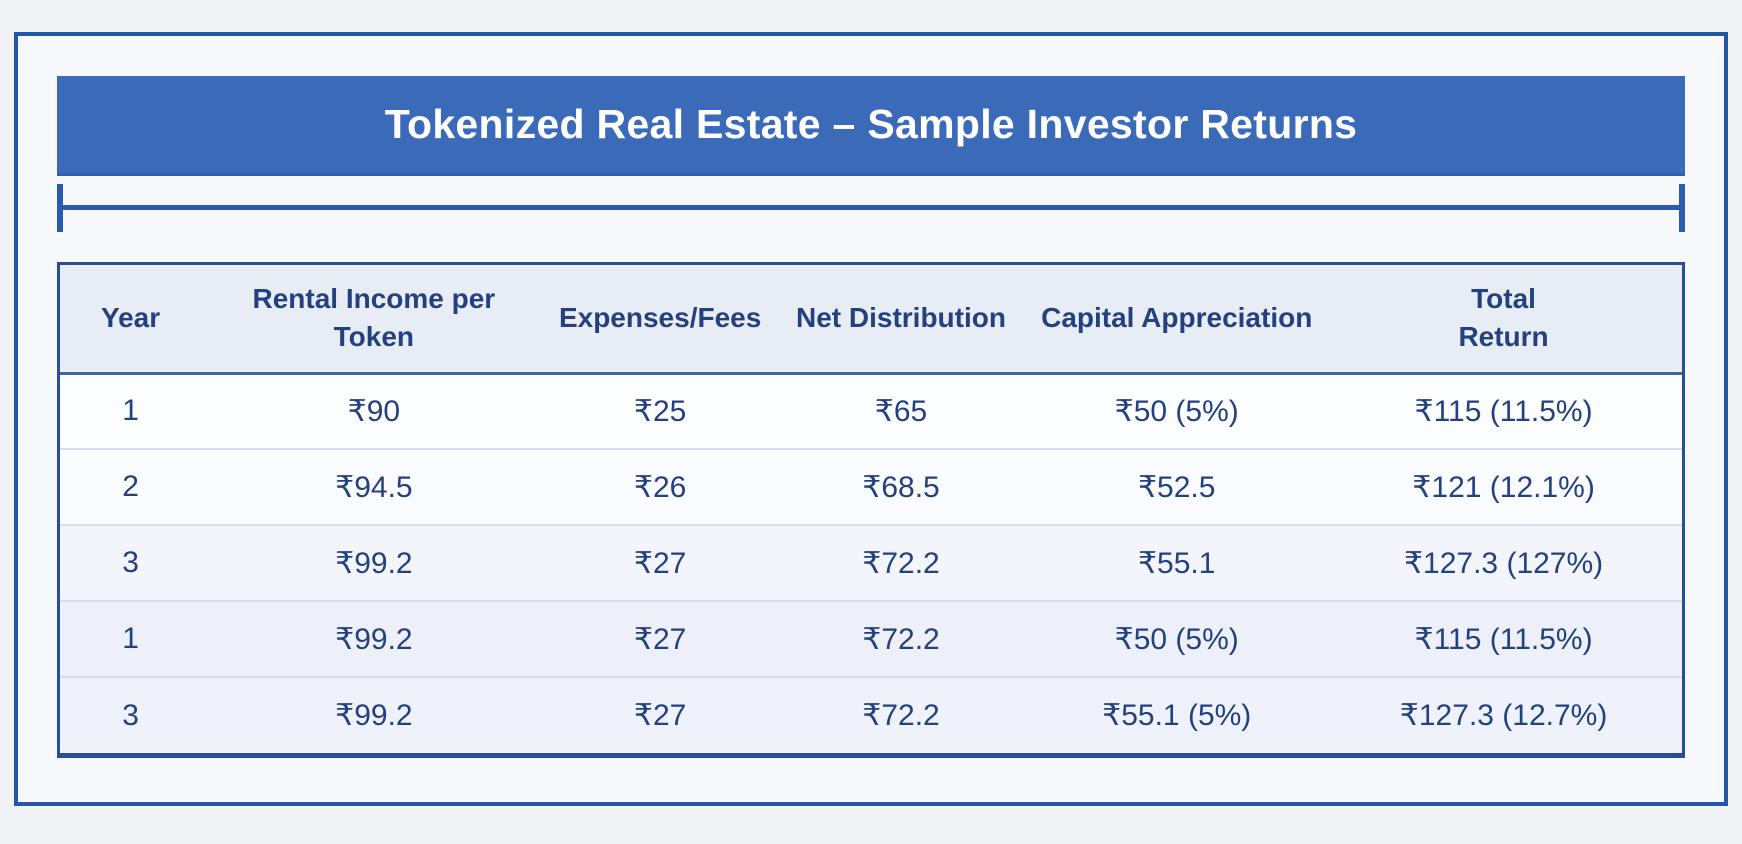 This screenshot has width=1742, height=844. What do you see at coordinates (131, 320) in the screenshot?
I see `column-header-year: Year` at bounding box center [131, 320].